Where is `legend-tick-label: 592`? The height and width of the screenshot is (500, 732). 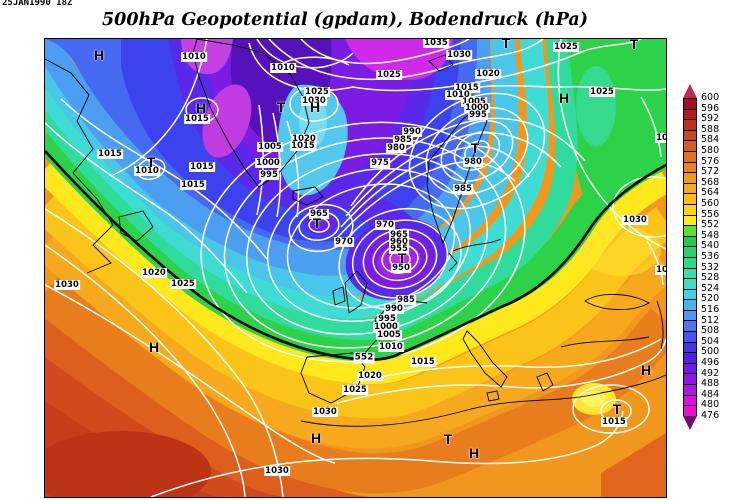
legend-tick-label: 592 is located at coordinates (710, 119).